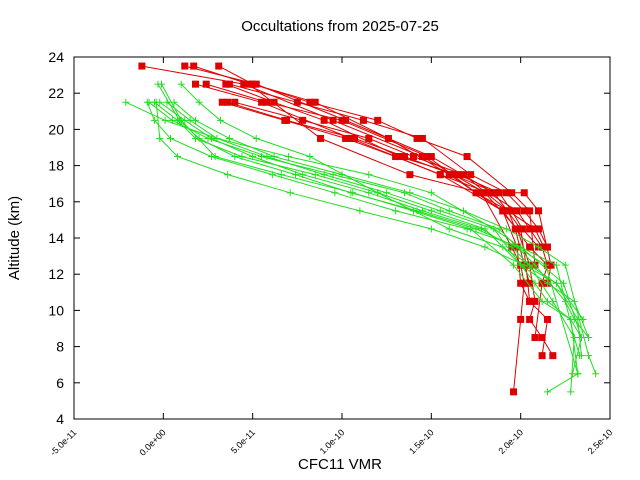 The width and height of the screenshot is (640, 480). Describe the element at coordinates (56, 129) in the screenshot. I see `y-tick-label: 20` at that location.